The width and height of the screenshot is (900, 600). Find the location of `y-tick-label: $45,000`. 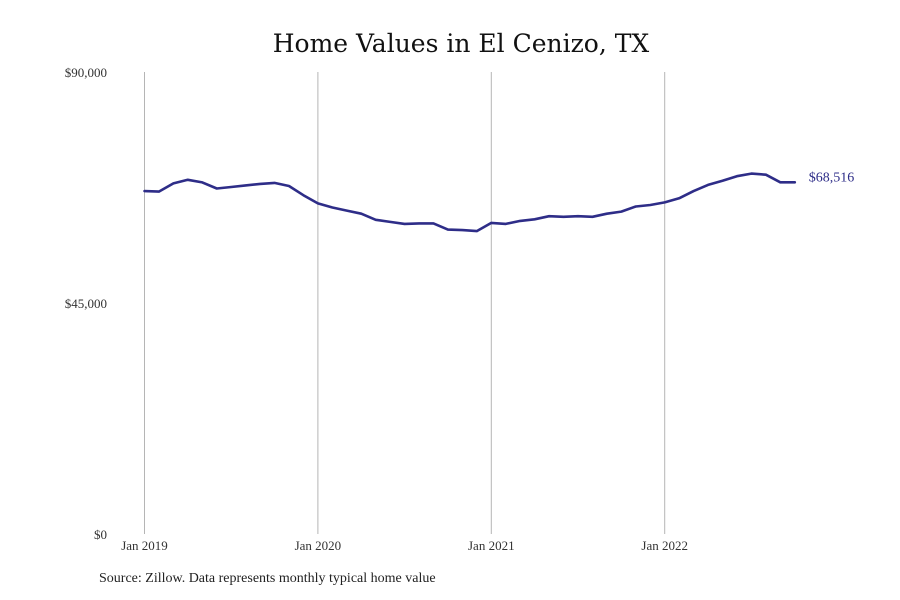

y-tick-label: $45,000 is located at coordinates (86, 303).